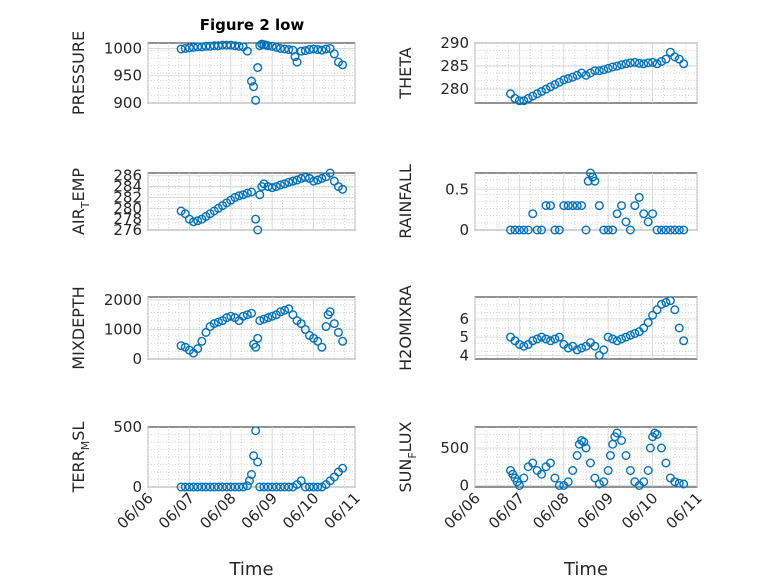 Image resolution: width=778 pixels, height=583 pixels. I want to click on y-tick-label: 6, so click(464, 319).